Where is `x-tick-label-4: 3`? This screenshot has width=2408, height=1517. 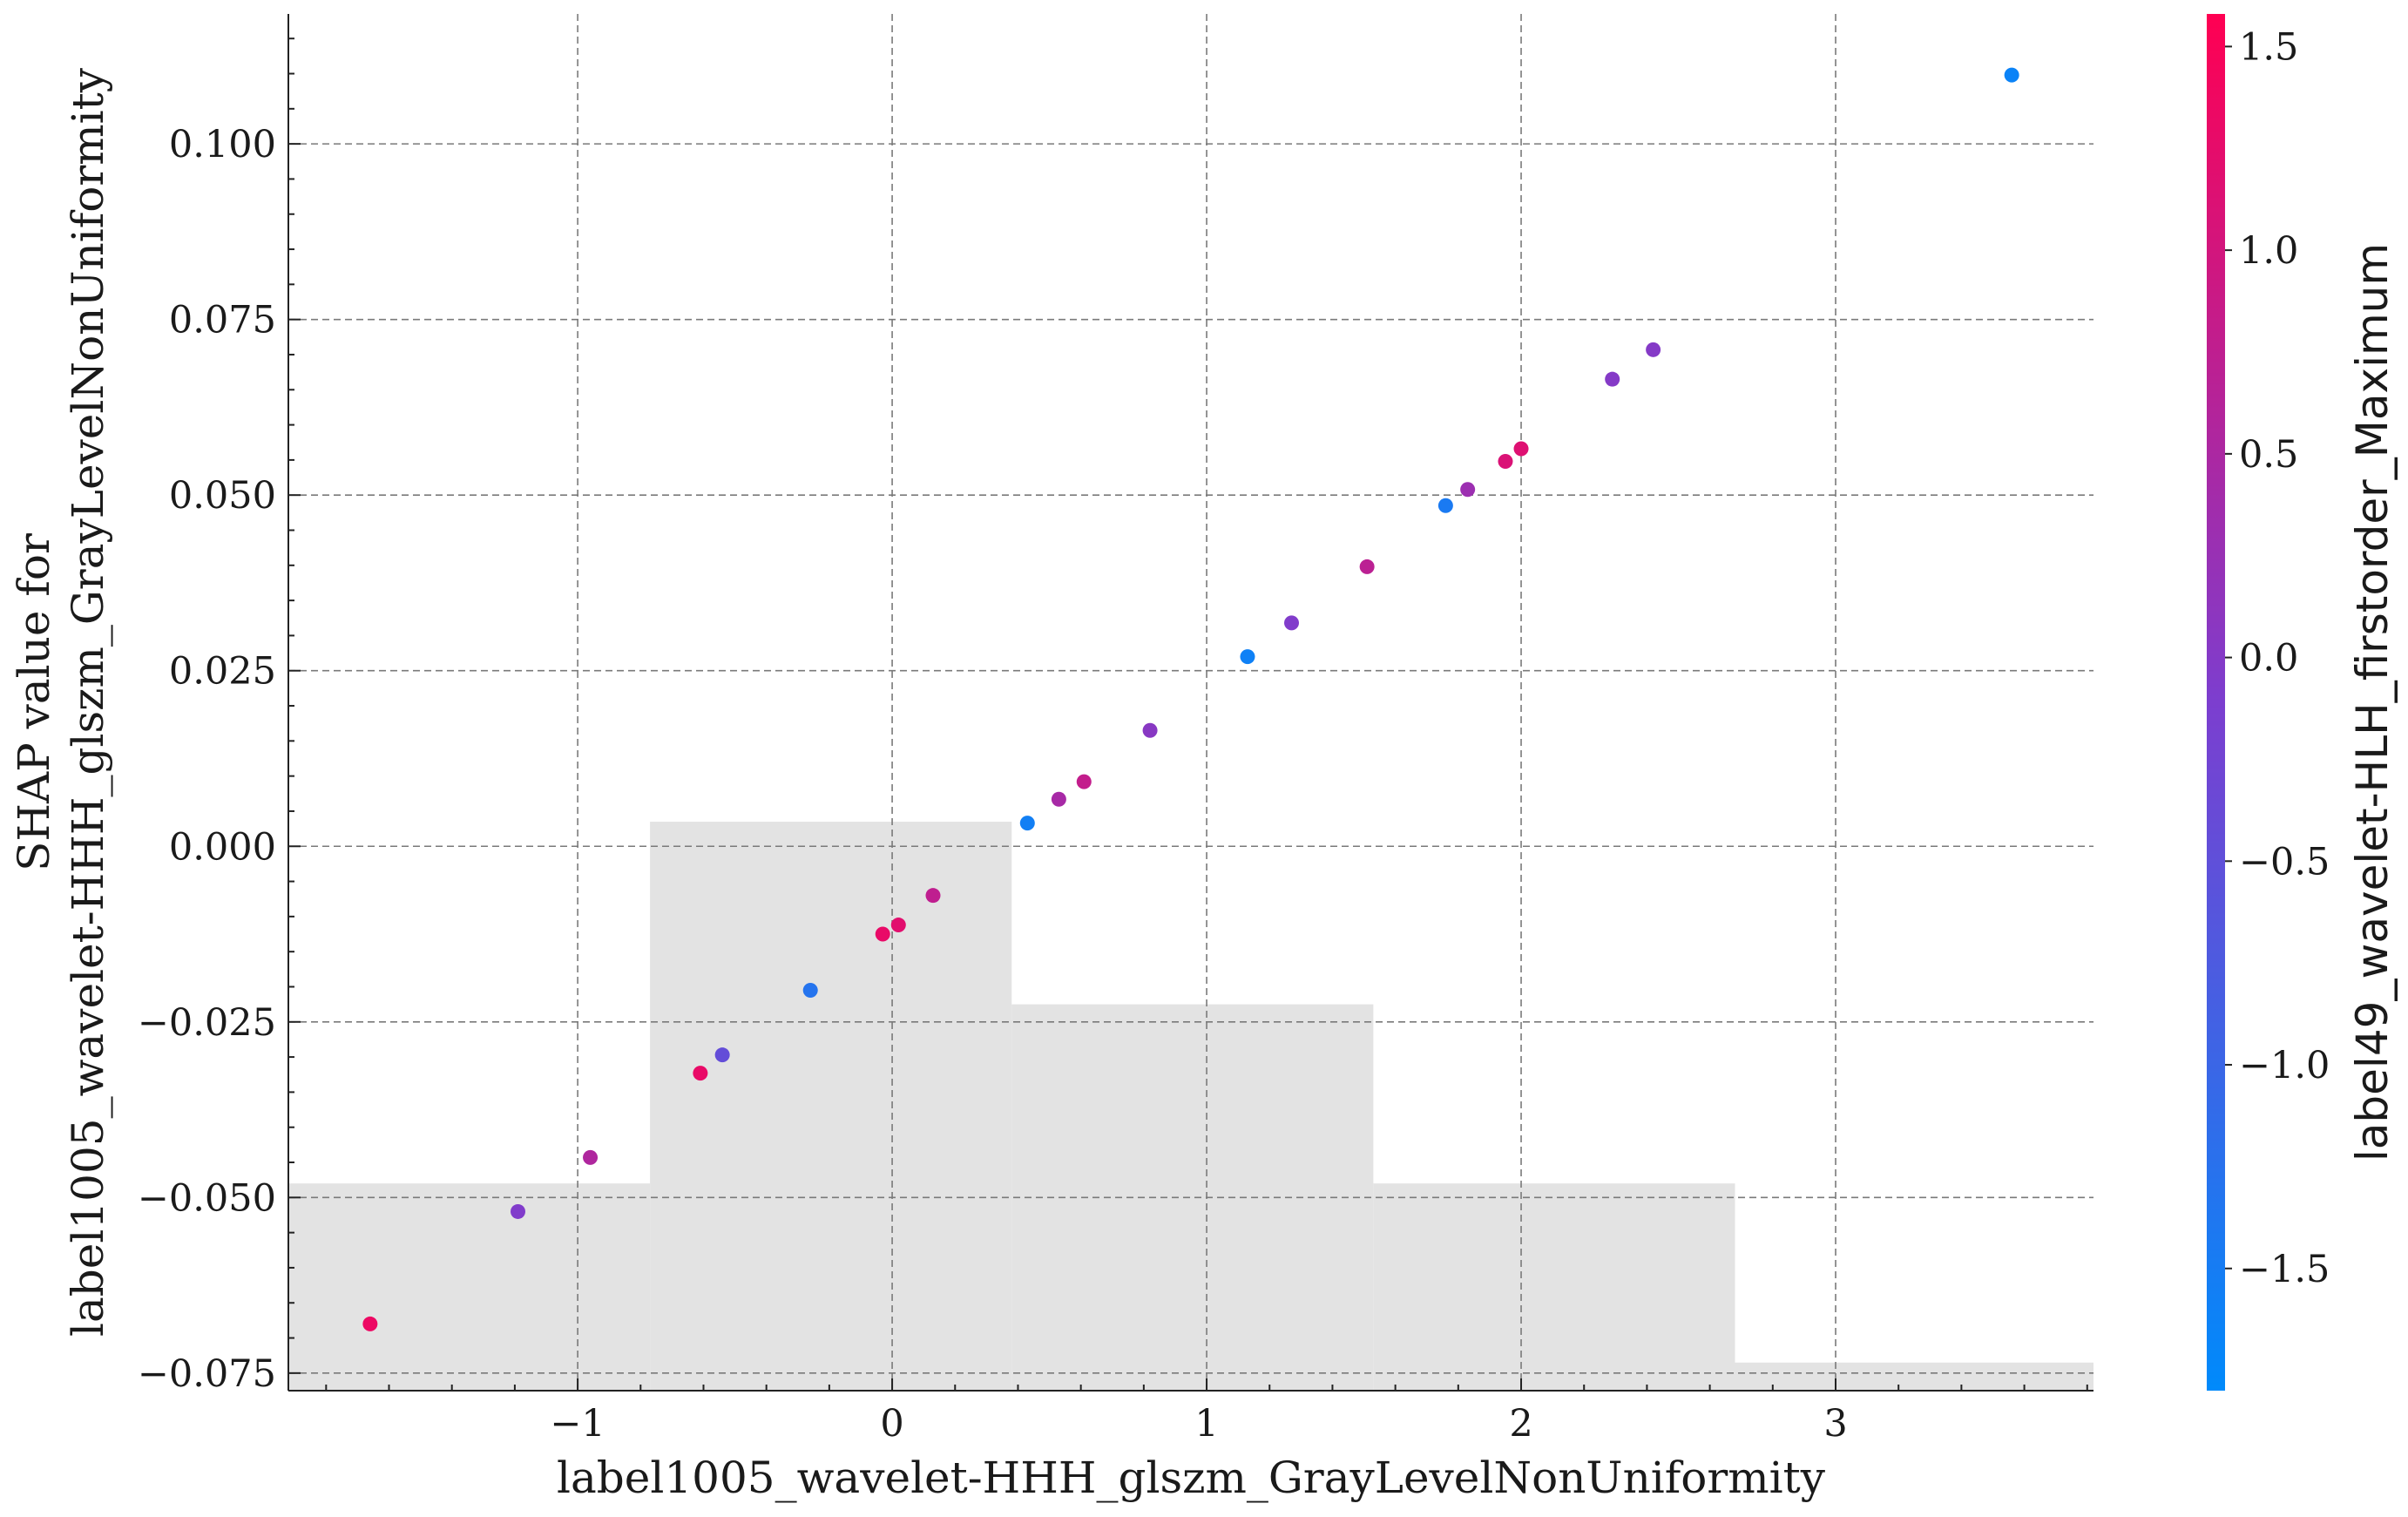
x-tick-label-4: 3 is located at coordinates (1835, 1424).